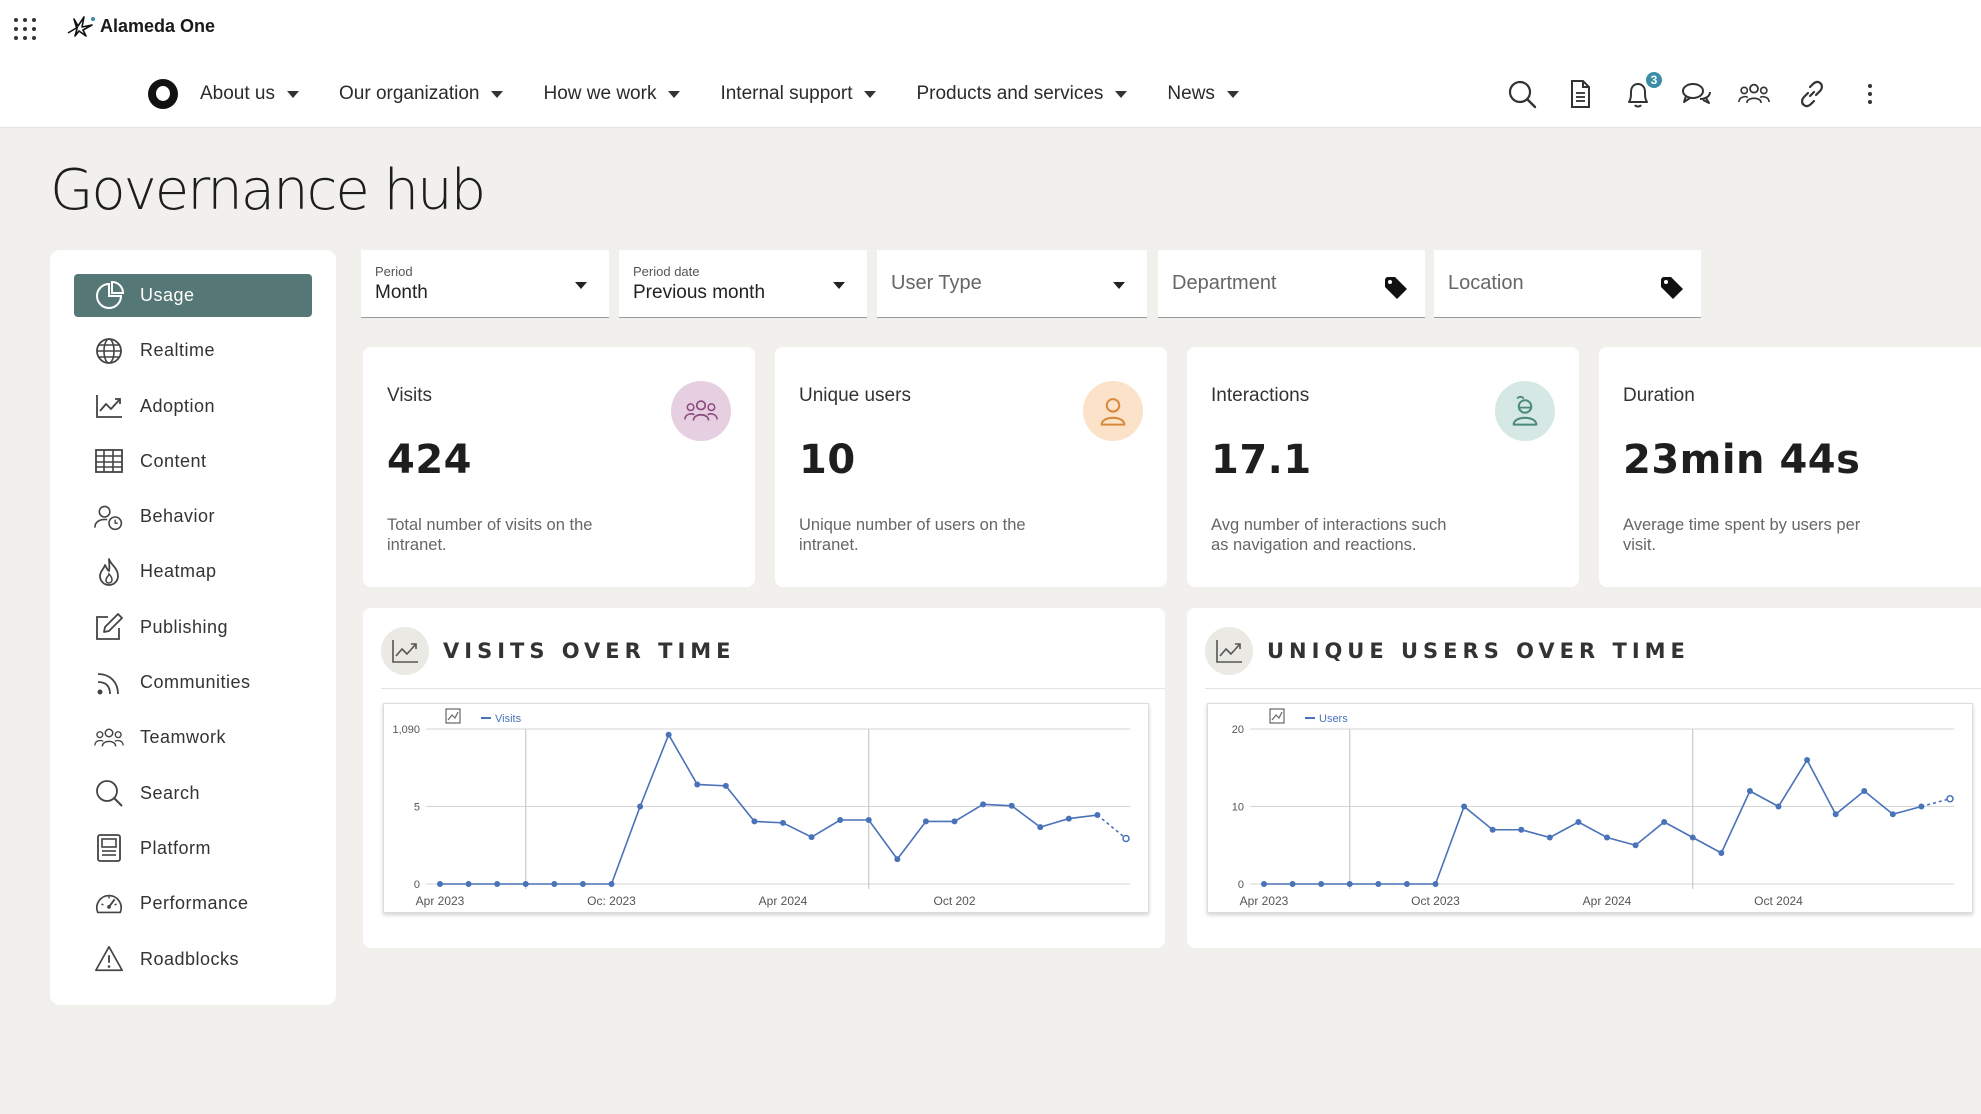 The height and width of the screenshot is (1114, 1981). Describe the element at coordinates (954, 901) in the screenshot. I see `x-tick-label: Oct 202` at that location.